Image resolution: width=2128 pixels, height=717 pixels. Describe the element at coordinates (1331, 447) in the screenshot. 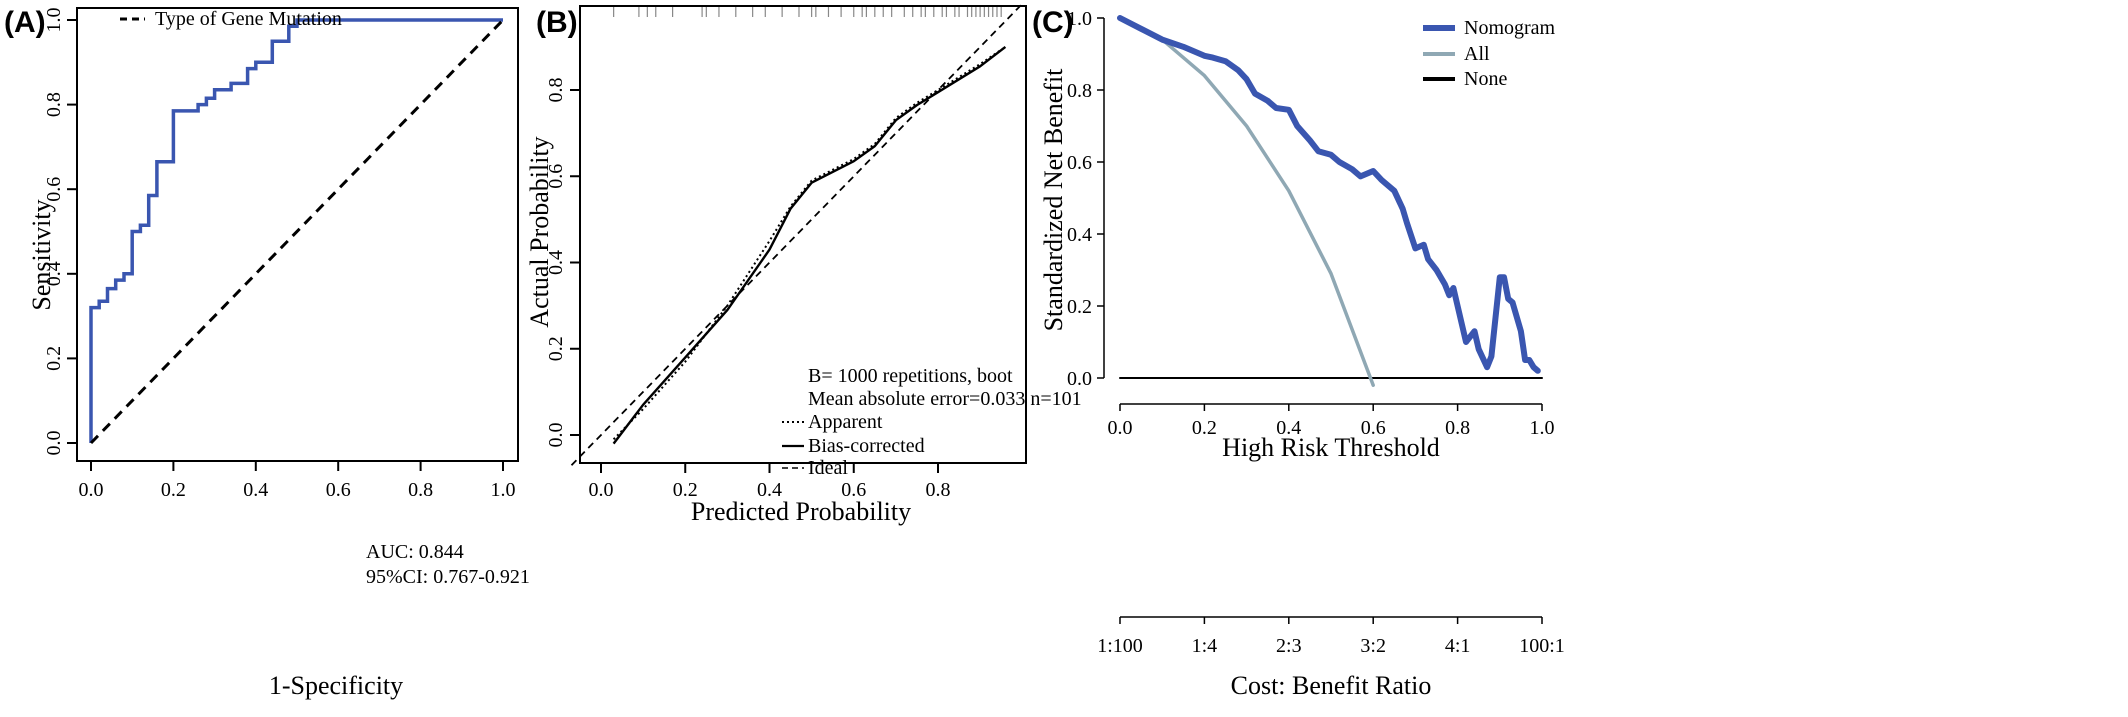

I see `x-axis-label-c: High Risk Threshold` at that location.